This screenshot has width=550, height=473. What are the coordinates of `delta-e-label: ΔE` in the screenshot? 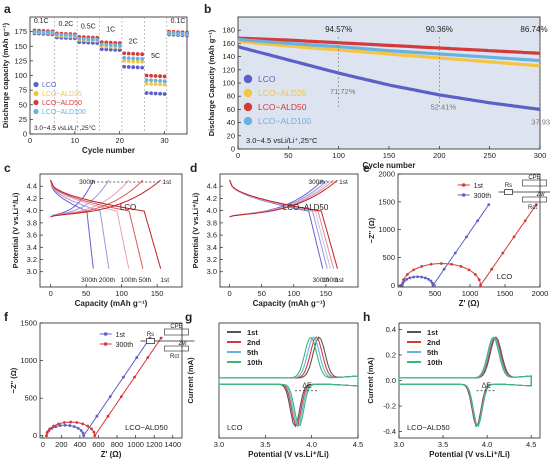 It's located at (307, 386).